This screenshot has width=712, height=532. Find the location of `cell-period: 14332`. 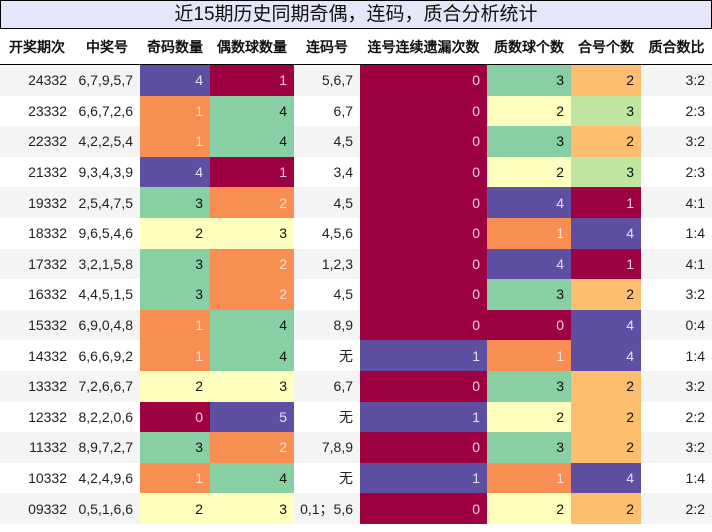

cell-period: 14332 is located at coordinates (37, 355).